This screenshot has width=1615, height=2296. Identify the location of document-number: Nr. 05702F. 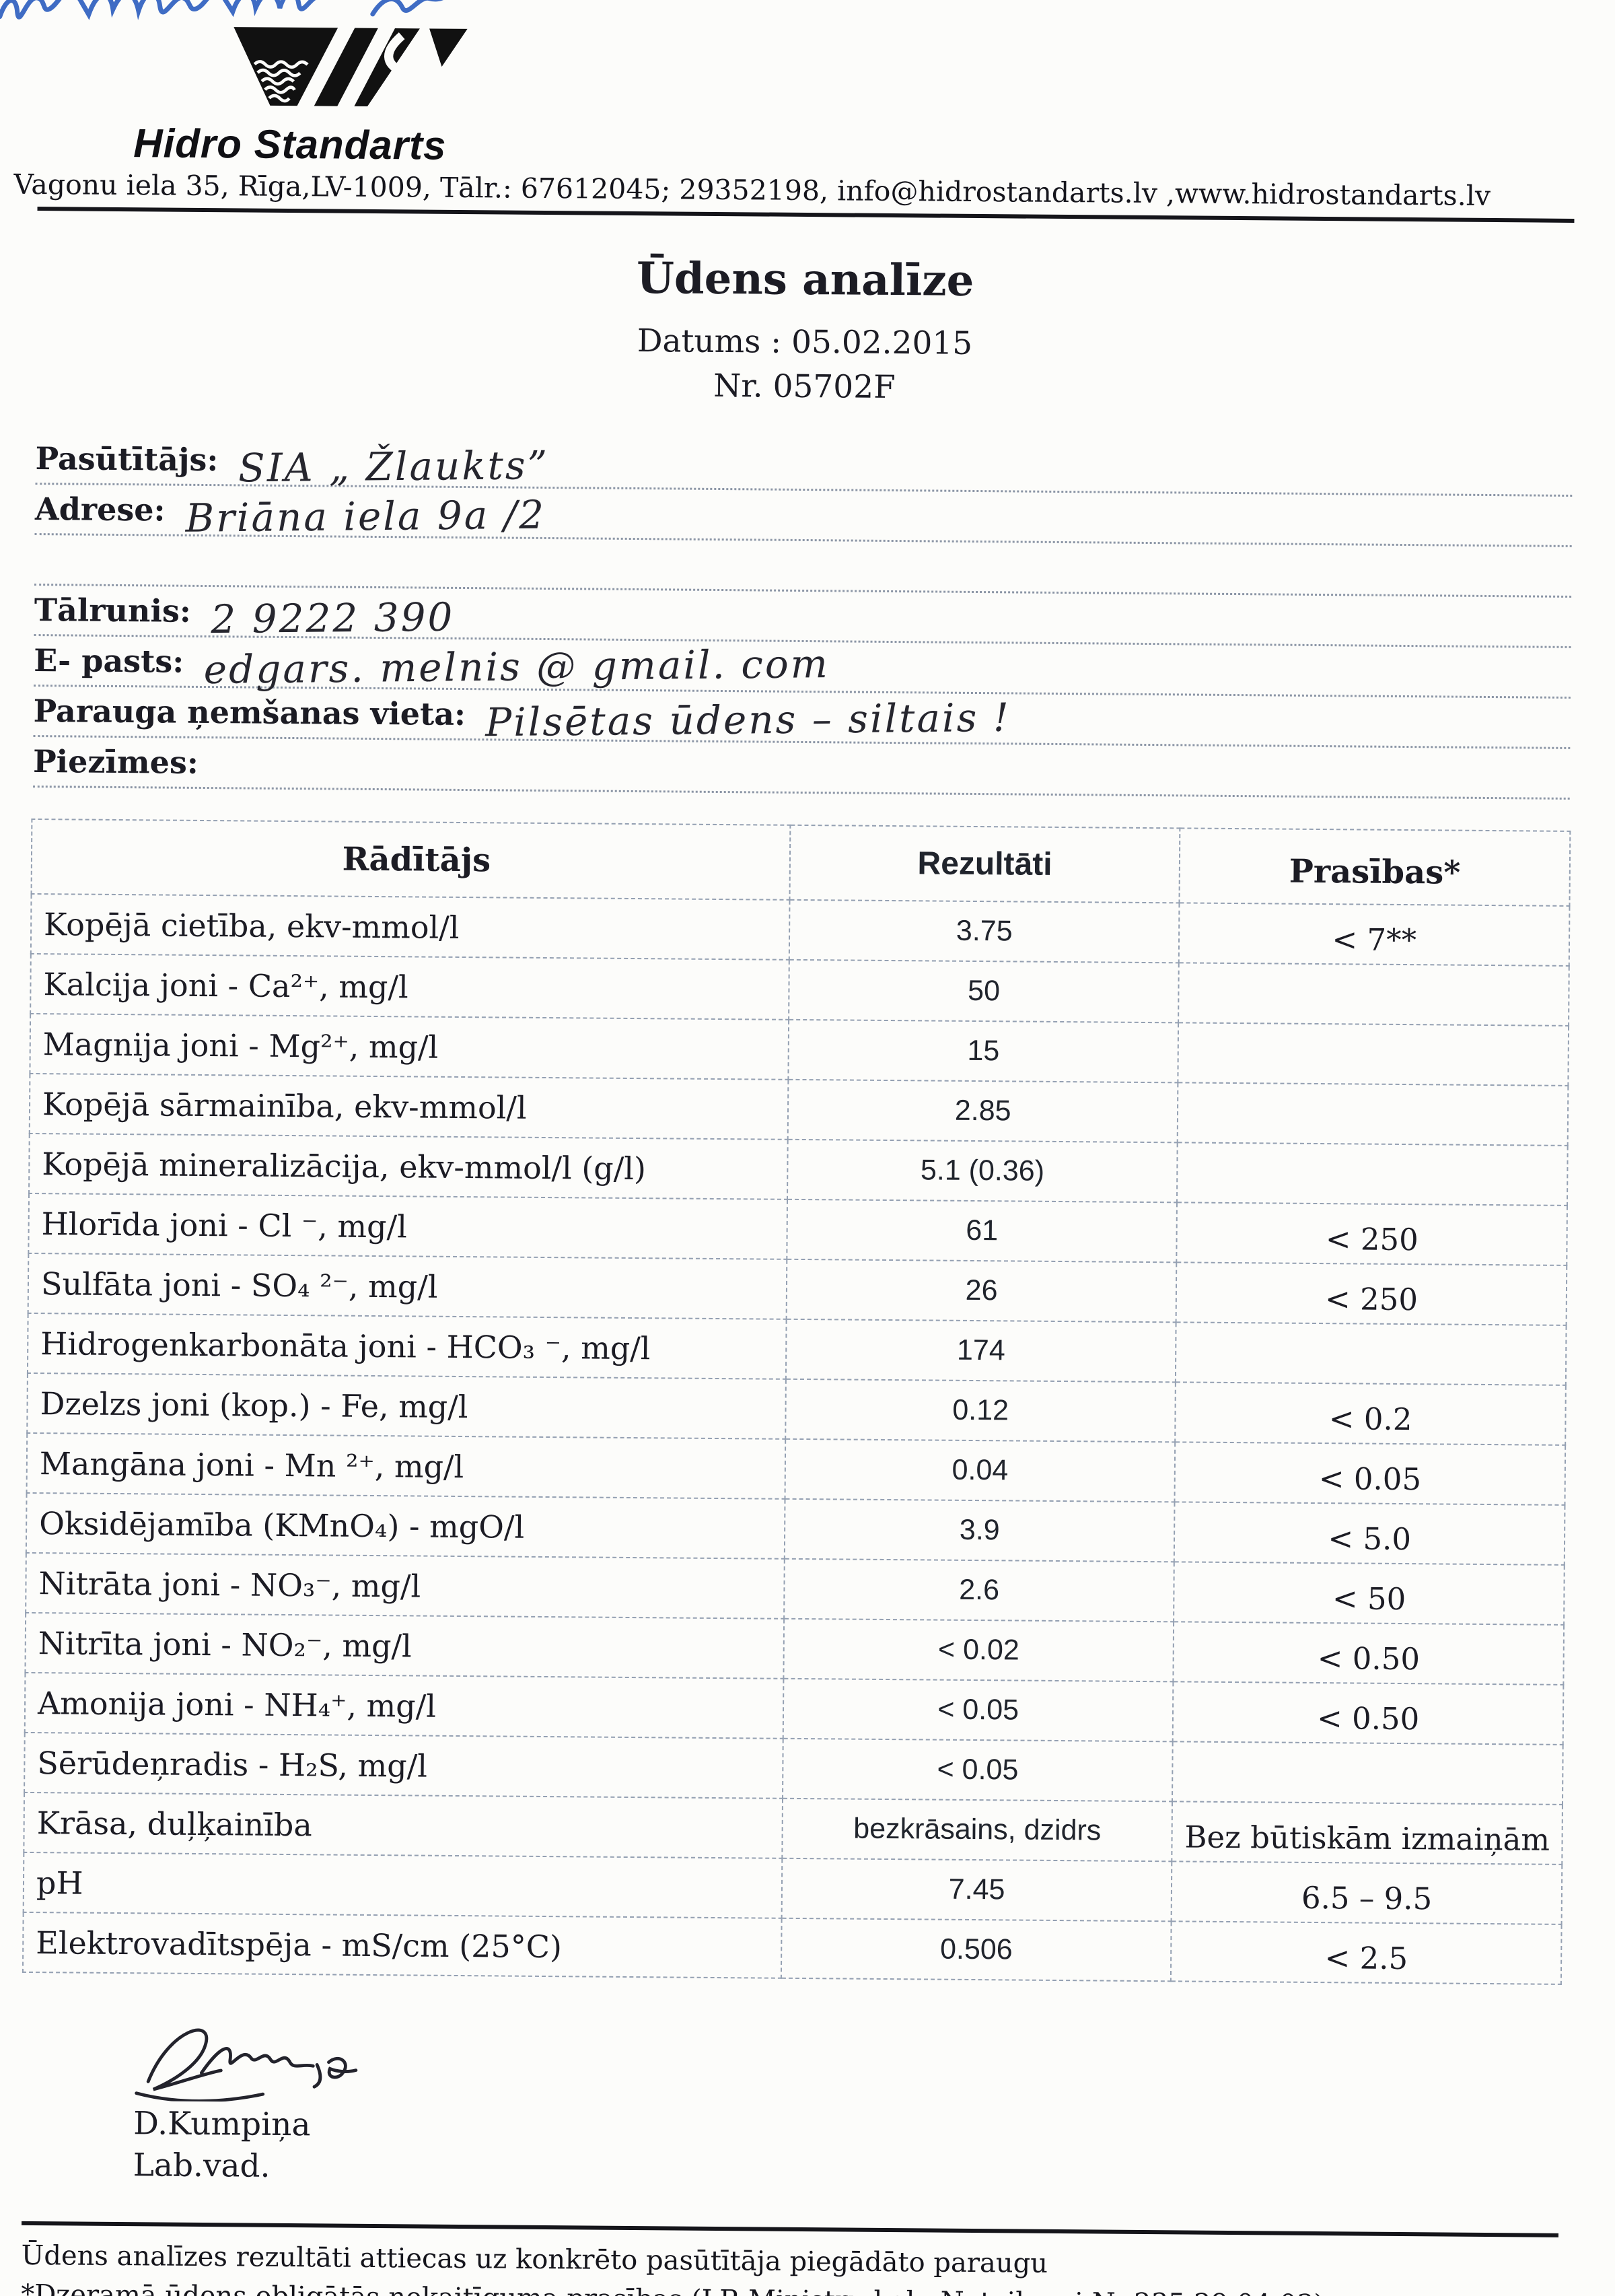
(805, 387).